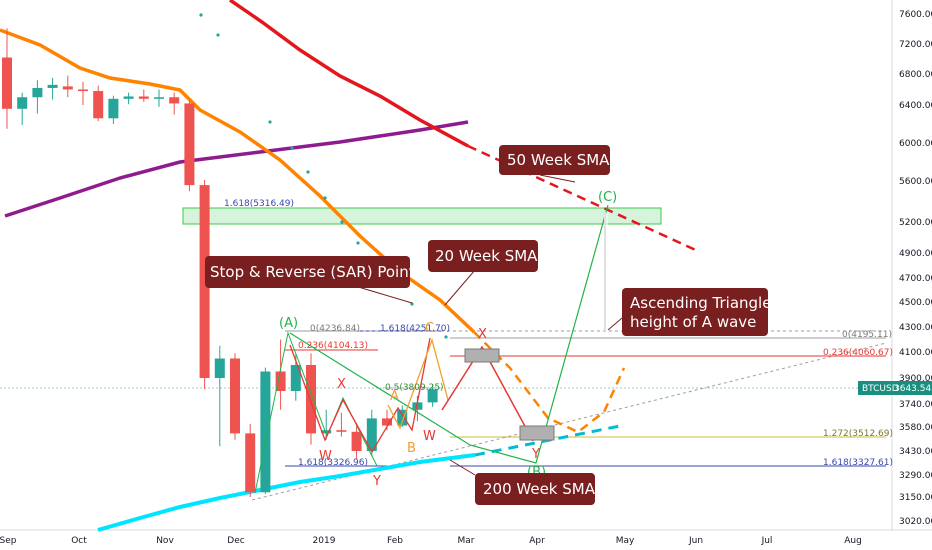  What do you see at coordinates (915, 75) in the screenshot?
I see `y-tick-label: 6800.00` at bounding box center [915, 75].